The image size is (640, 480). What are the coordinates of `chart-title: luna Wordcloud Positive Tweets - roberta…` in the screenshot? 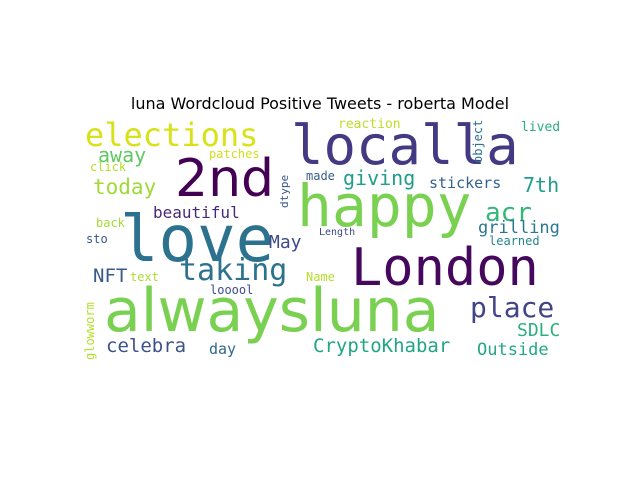 It's located at (320, 103).